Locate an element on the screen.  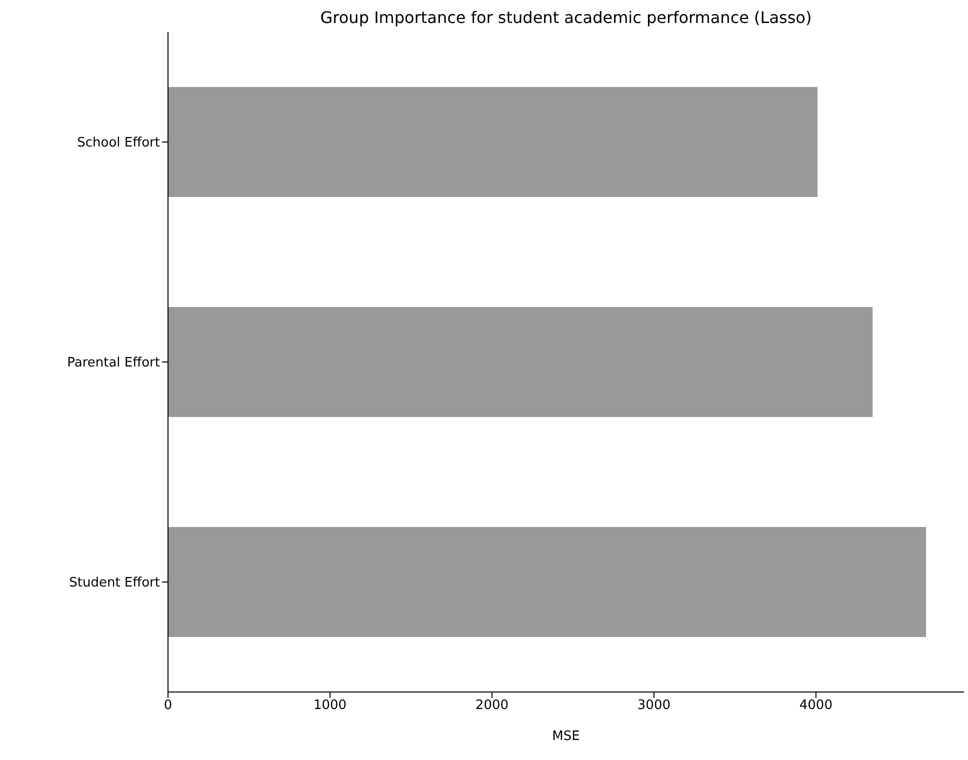
x-tick-label: 3000 is located at coordinates (654, 706).